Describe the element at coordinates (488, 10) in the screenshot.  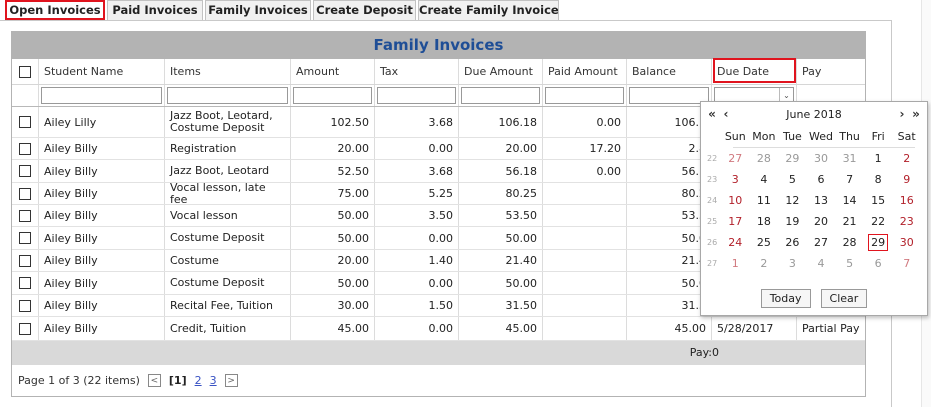
I see `tab-create-family-invoice: Create Family Invoice` at that location.